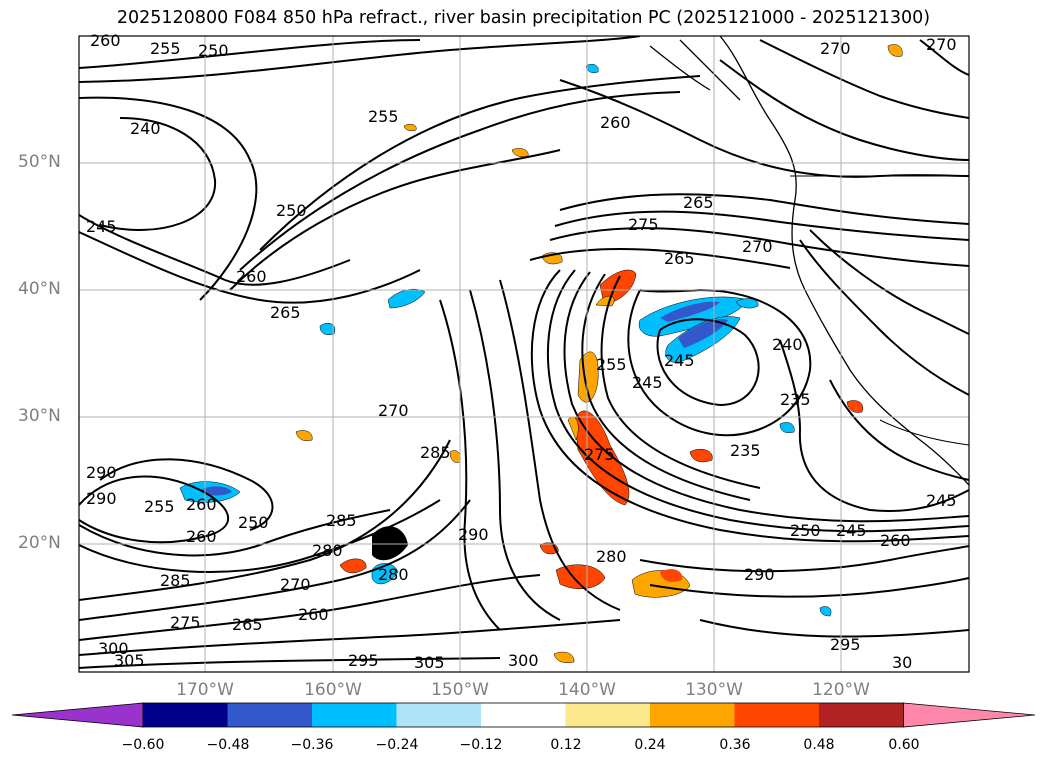  Describe the element at coordinates (77, 715) in the screenshot. I see `colorbar-extend-low` at that location.